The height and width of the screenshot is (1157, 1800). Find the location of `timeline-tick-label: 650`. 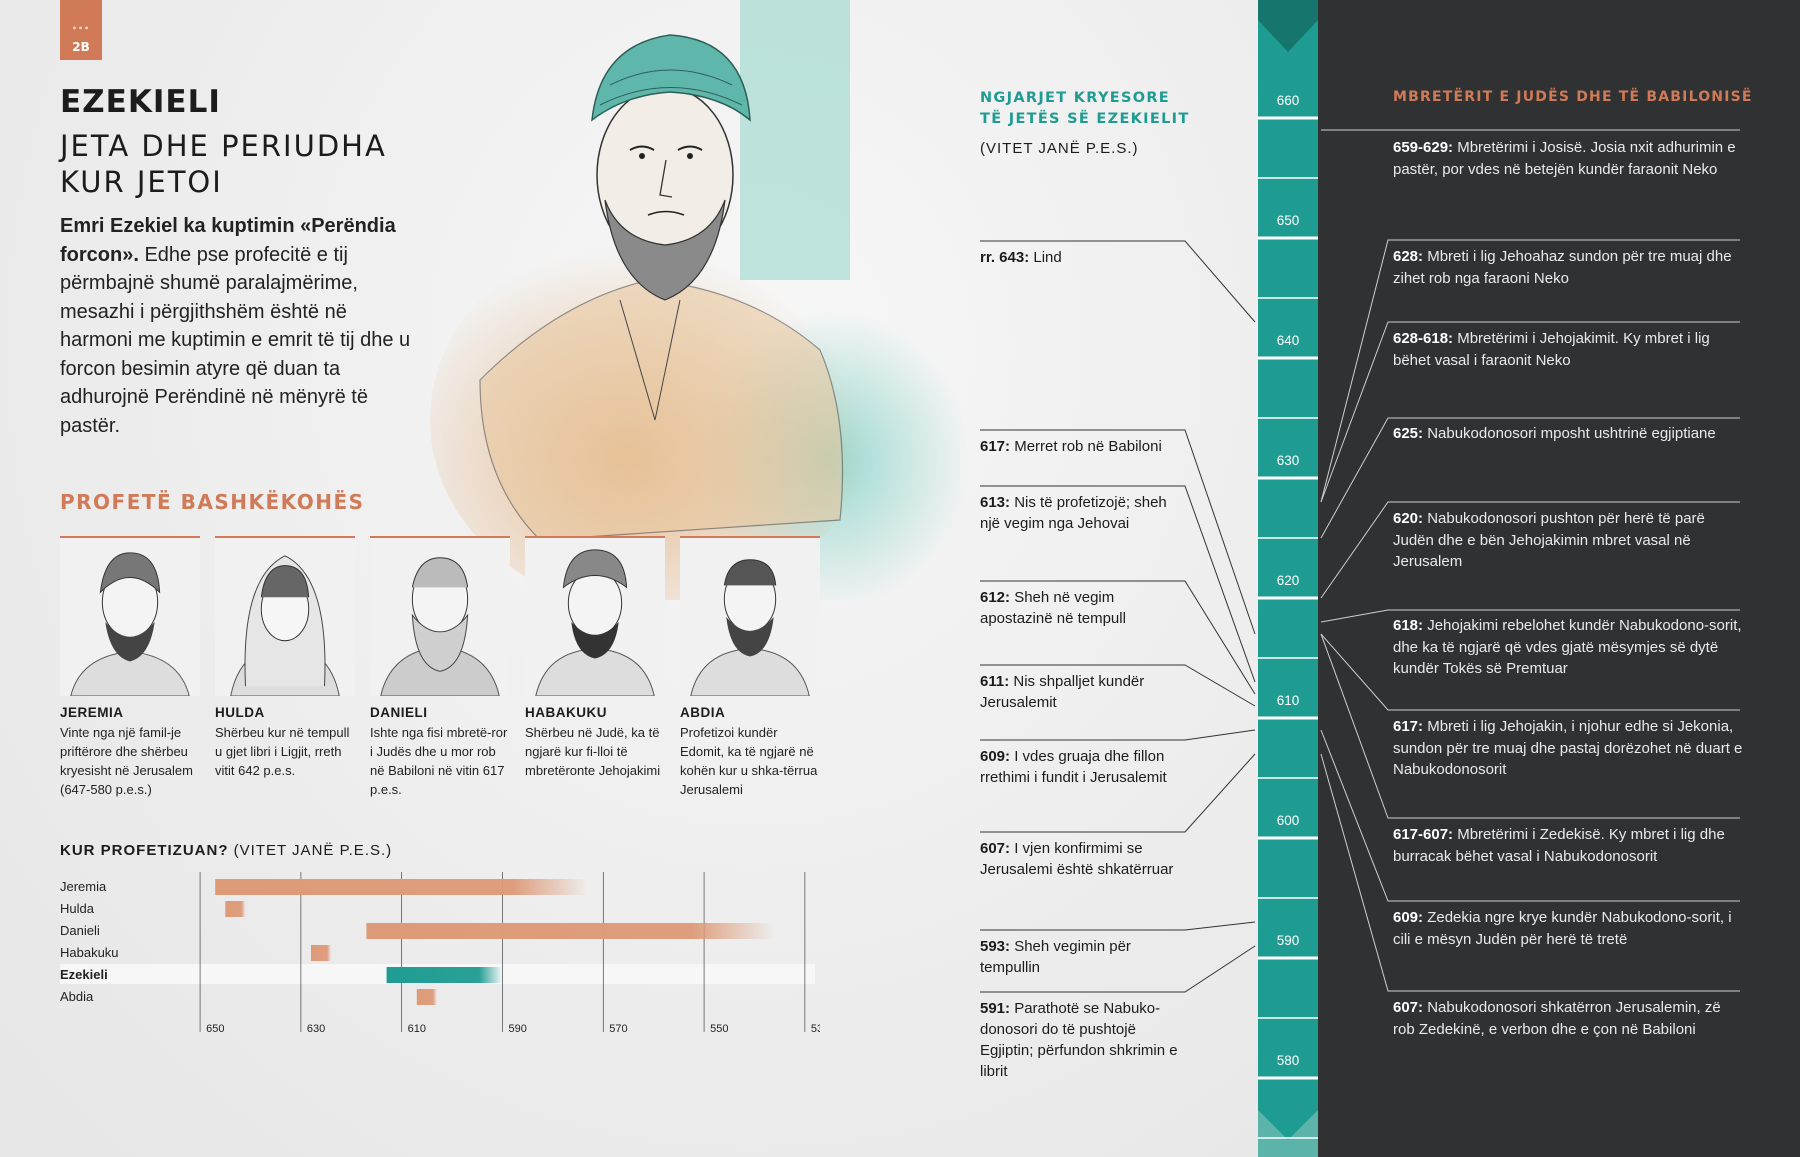

timeline-tick-label: 650 is located at coordinates (1288, 220).